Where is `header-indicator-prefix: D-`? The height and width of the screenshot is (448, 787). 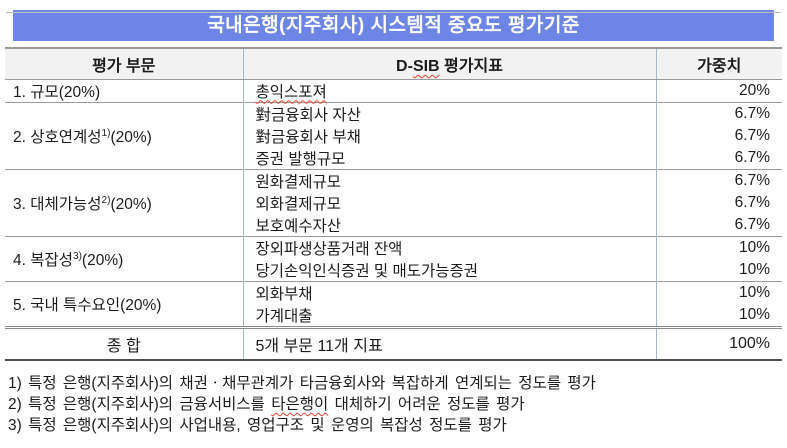 header-indicator-prefix: D- is located at coordinates (404, 66).